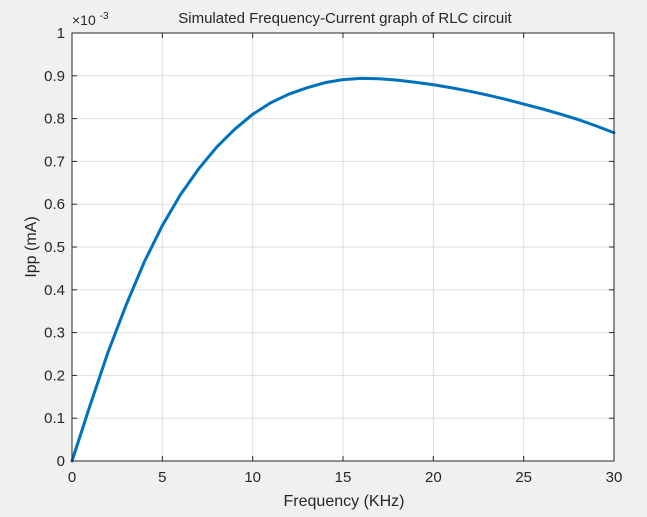  I want to click on x-tick-label: 15, so click(343, 477).